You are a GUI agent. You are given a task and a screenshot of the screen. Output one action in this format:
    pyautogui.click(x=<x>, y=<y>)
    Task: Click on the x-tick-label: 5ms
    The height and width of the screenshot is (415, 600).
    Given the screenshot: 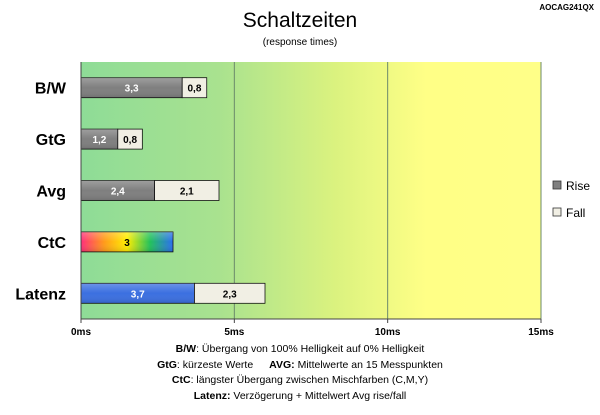 What is the action you would take?
    pyautogui.click(x=234, y=332)
    